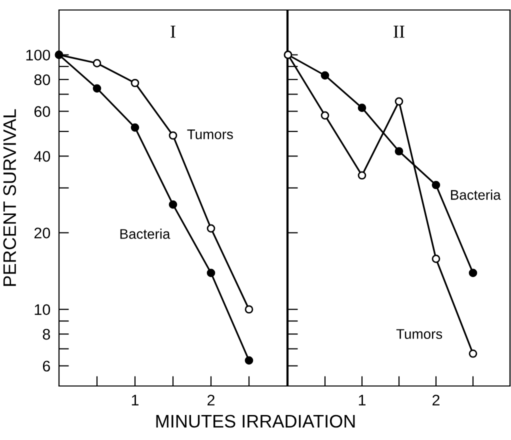 The image size is (511, 440). What do you see at coordinates (46, 334) in the screenshot?
I see `y-tick-label: 8` at bounding box center [46, 334].